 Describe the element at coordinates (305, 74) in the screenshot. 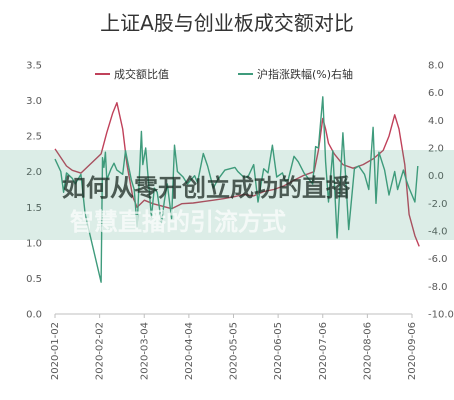

I see `legend-label-shindex: 沪指涨跌幅(%)右轴` at that location.